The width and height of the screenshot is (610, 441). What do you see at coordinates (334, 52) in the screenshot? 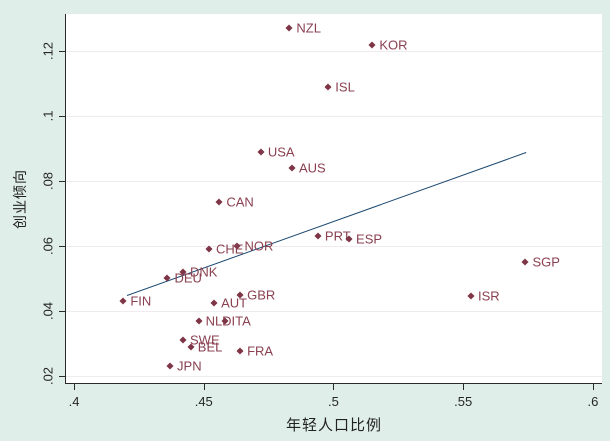
I see `gridline-y-.12` at bounding box center [334, 52].